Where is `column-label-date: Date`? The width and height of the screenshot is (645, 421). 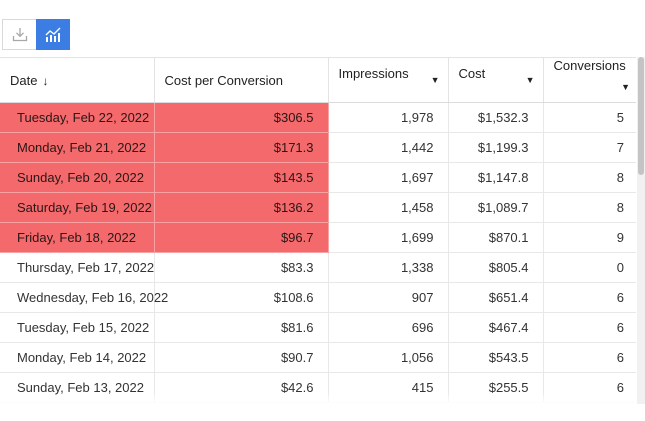 column-label-date: Date is located at coordinates (24, 80).